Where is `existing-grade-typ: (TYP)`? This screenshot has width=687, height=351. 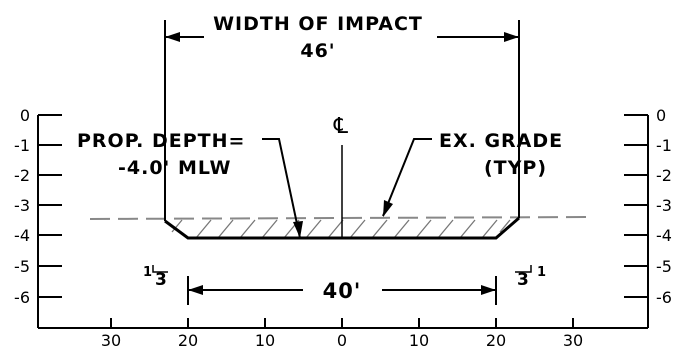
existing-grade-typ: (TYP) is located at coordinates (515, 168).